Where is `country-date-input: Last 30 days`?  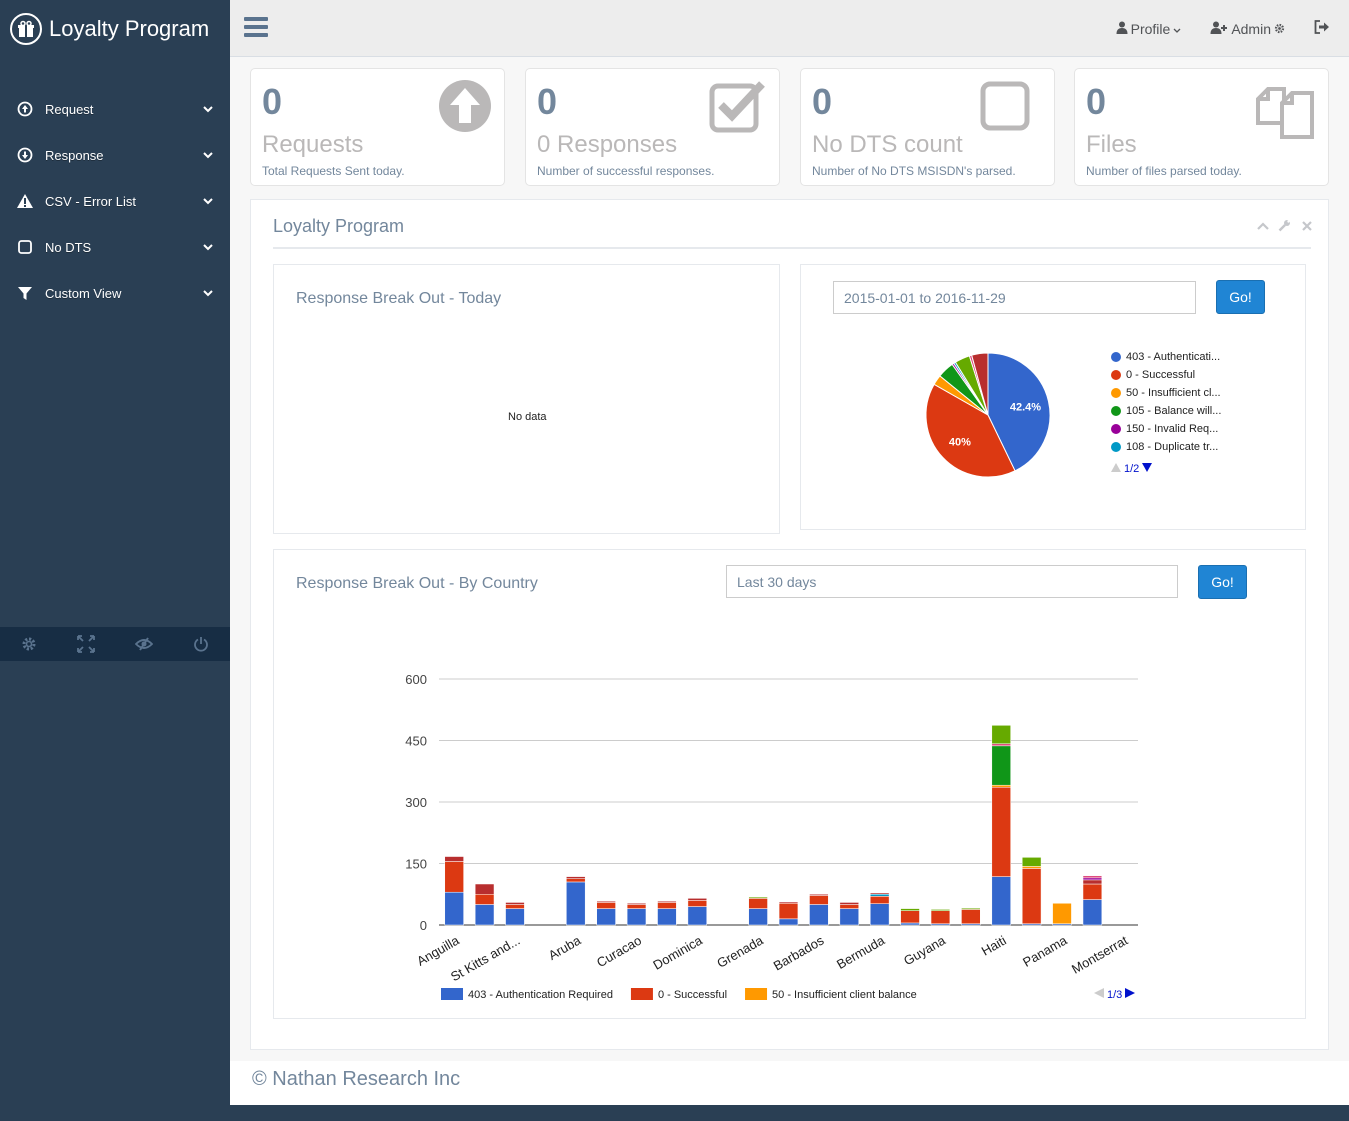
country-date-input: Last 30 days is located at coordinates (952, 581).